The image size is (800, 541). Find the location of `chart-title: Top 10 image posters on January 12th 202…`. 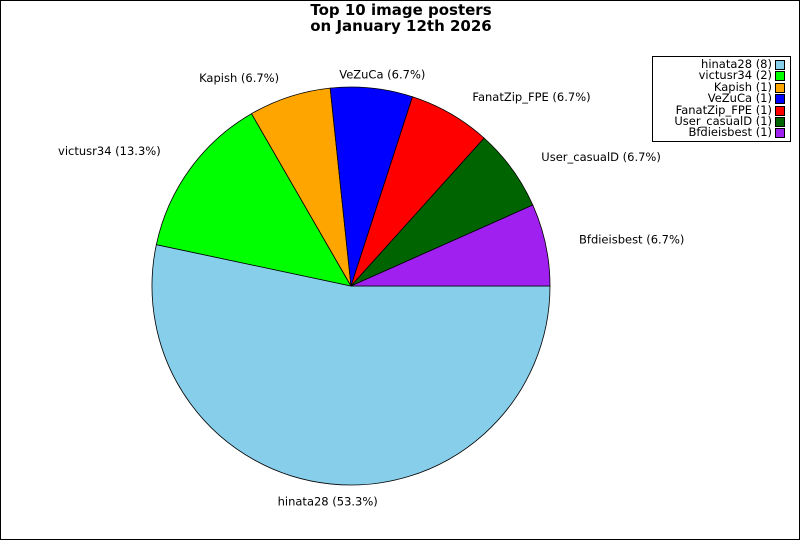

chart-title: Top 10 image posters on January 12th 202… is located at coordinates (400, 18).